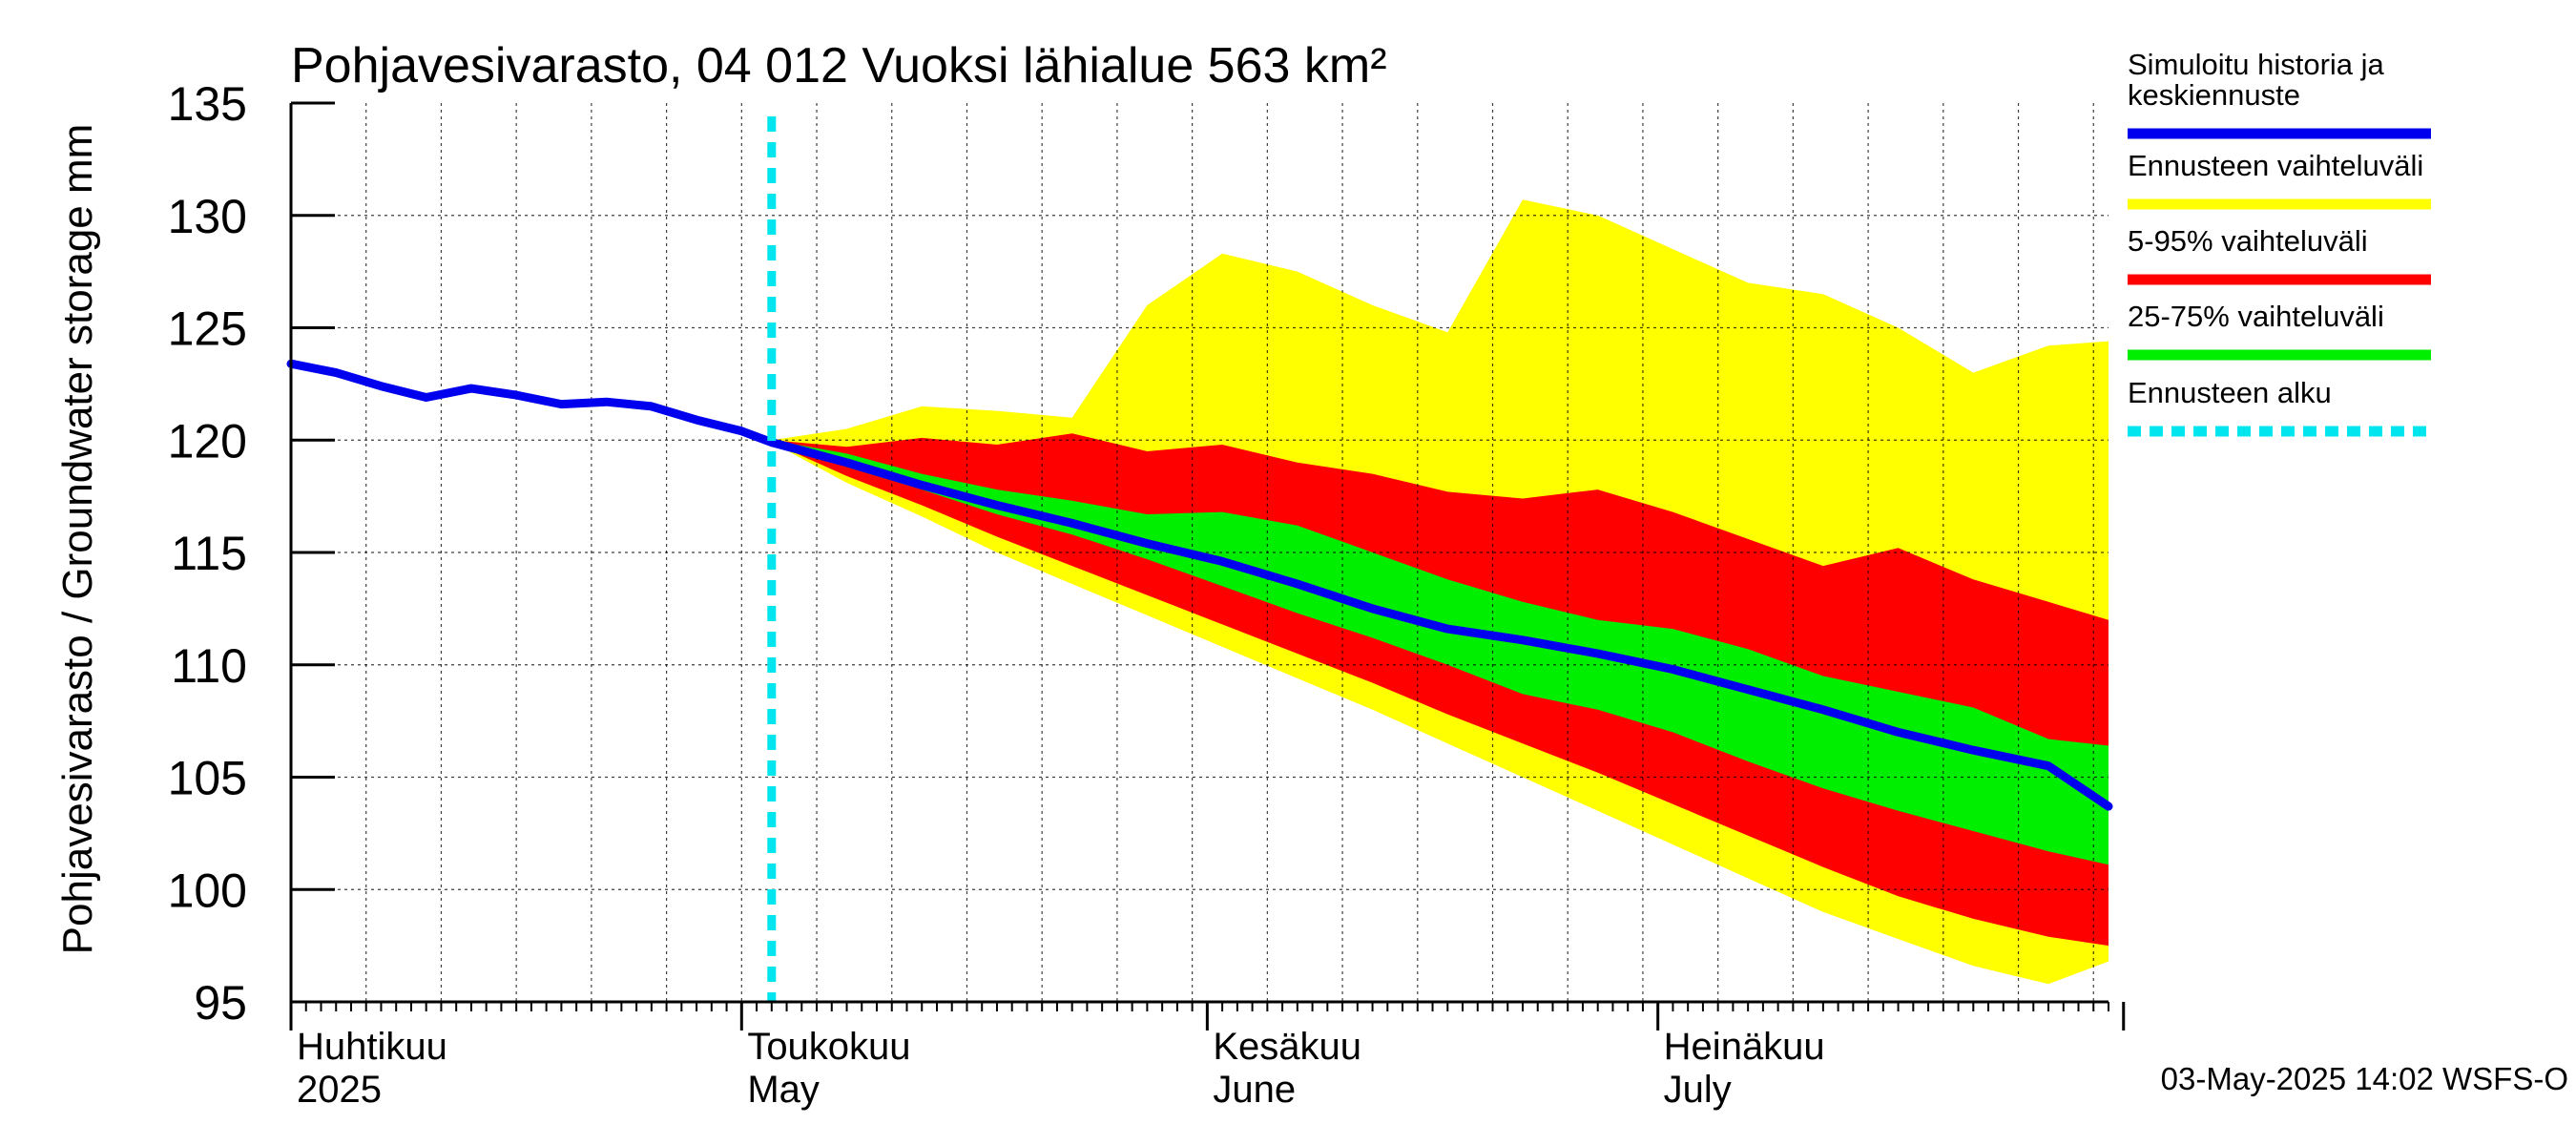 The height and width of the screenshot is (1145, 2576). What do you see at coordinates (207, 329) in the screenshot?
I see `y-tick-label: 125` at bounding box center [207, 329].